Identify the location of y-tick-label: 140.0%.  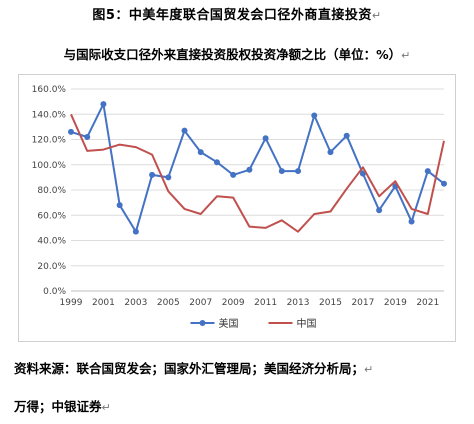
(49, 115).